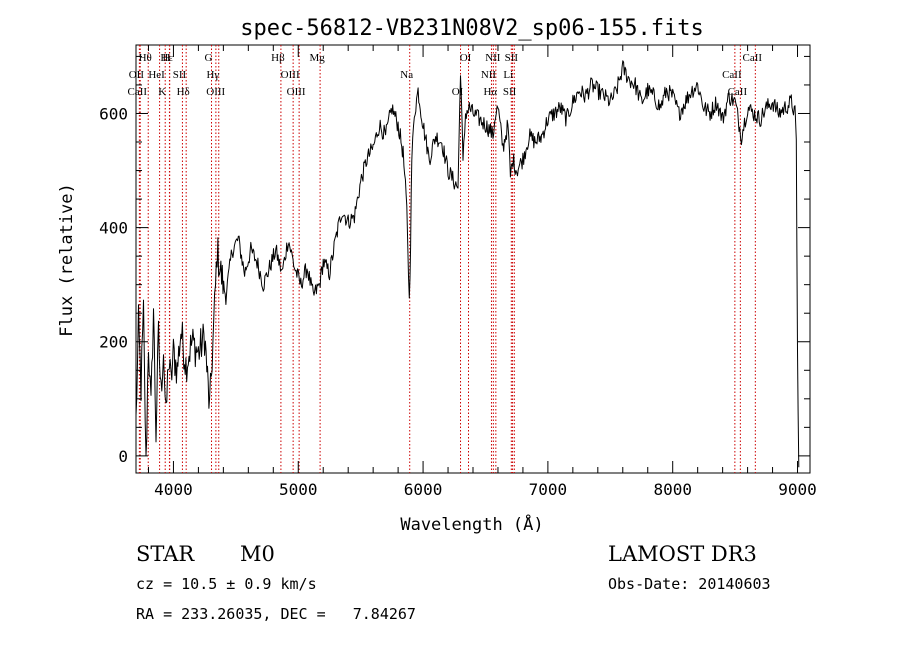 The height and width of the screenshot is (649, 900). Describe the element at coordinates (508, 75) in the screenshot. I see `emission-line-label: Li` at that location.